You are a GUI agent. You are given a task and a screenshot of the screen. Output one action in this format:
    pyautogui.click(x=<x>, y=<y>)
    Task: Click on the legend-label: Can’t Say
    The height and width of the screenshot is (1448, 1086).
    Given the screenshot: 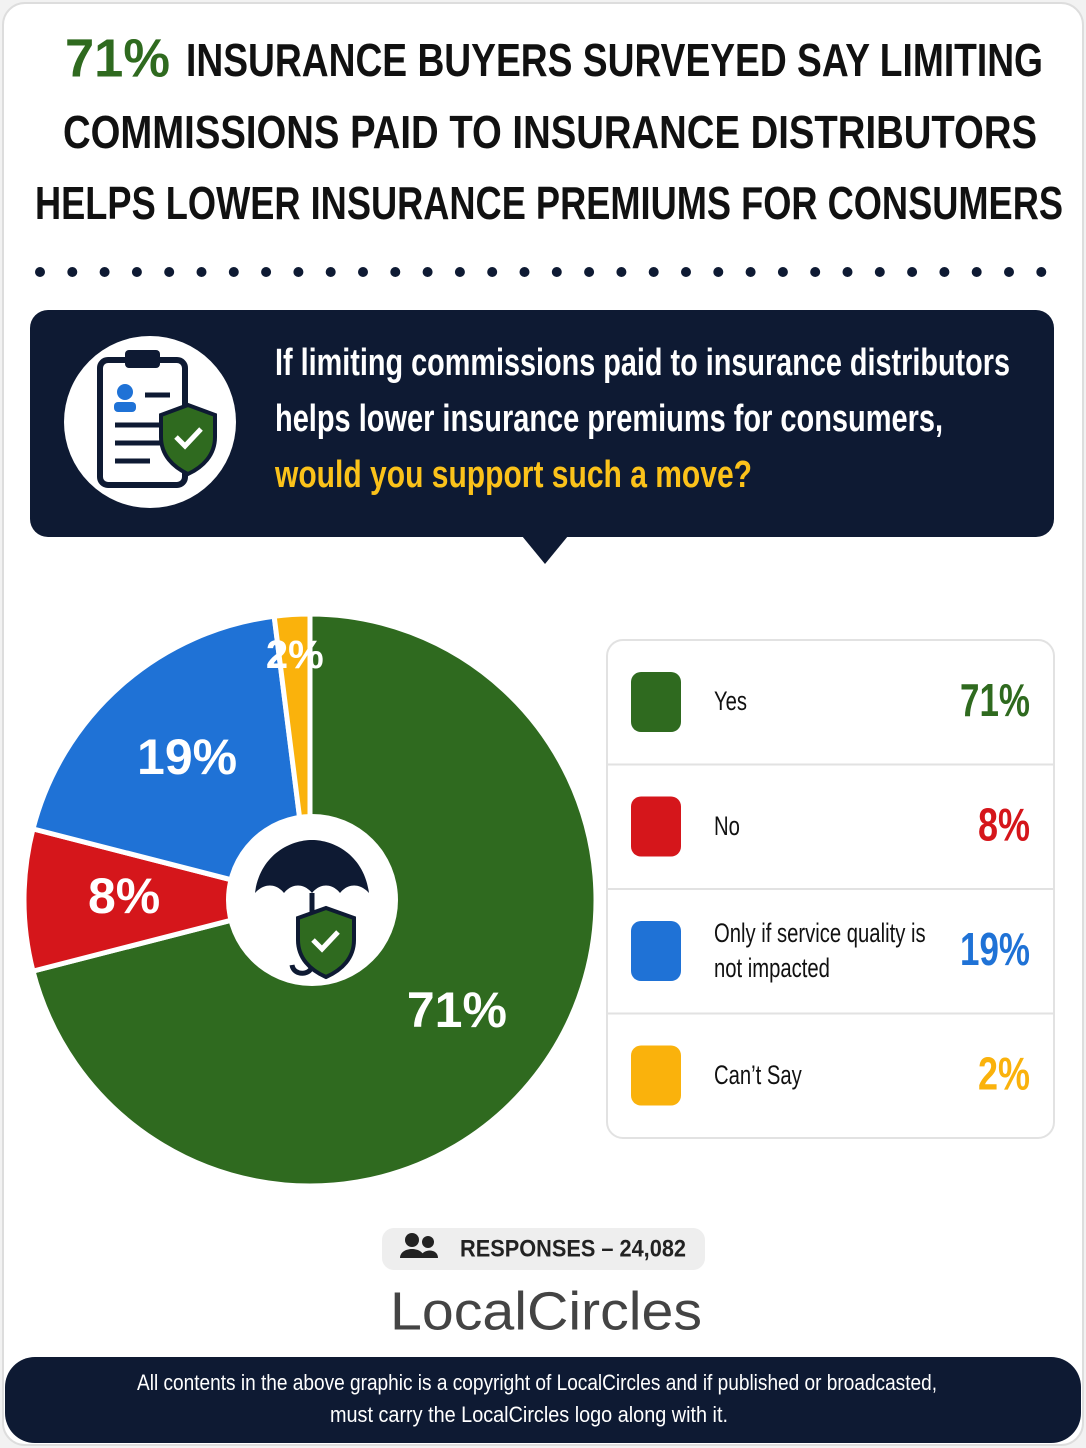 What is the action you would take?
    pyautogui.click(x=758, y=1074)
    